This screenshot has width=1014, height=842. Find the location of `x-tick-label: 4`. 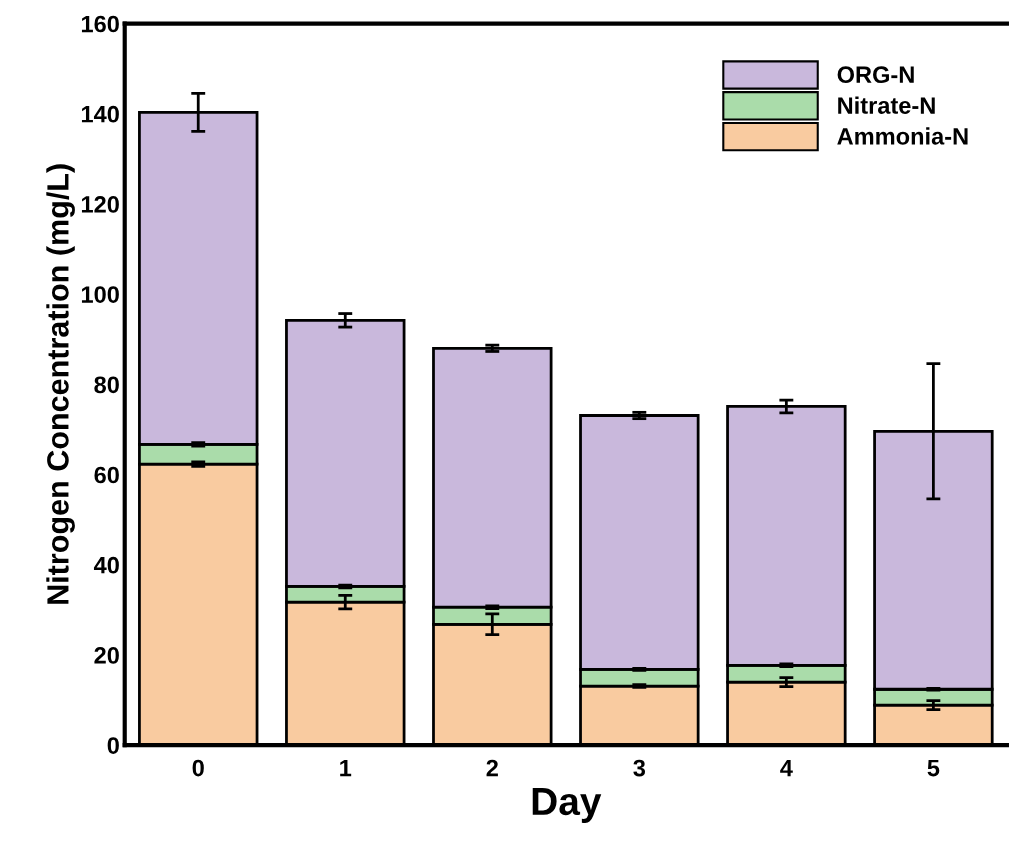

x-tick-label: 4 is located at coordinates (786, 768).